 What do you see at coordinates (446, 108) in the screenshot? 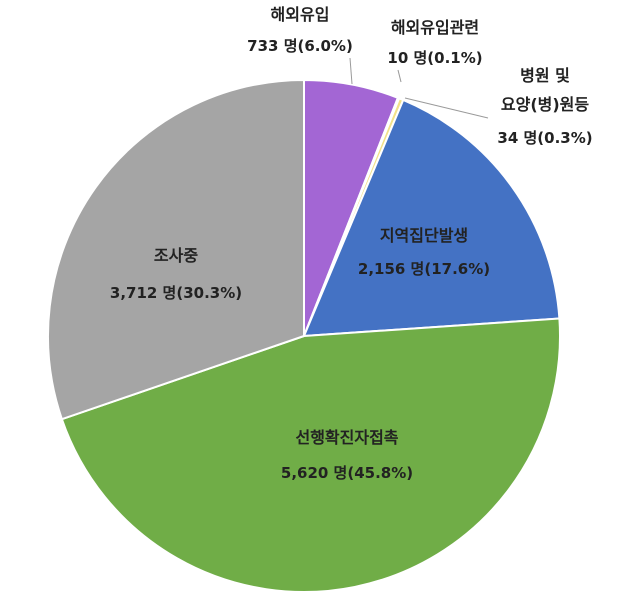
I see `leader-hospital` at bounding box center [446, 108].